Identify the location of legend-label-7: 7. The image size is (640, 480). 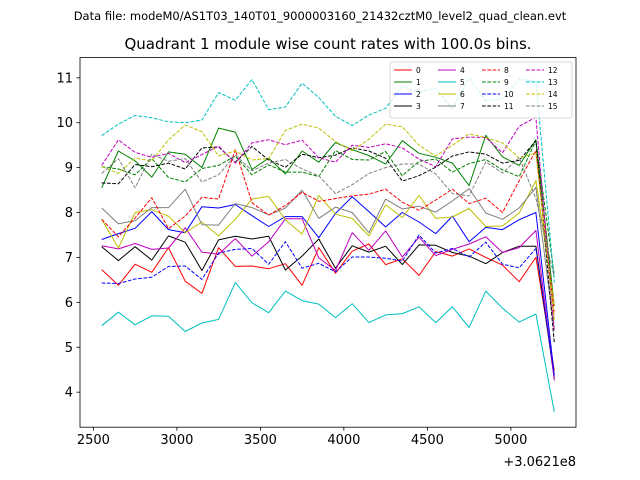
(462, 106).